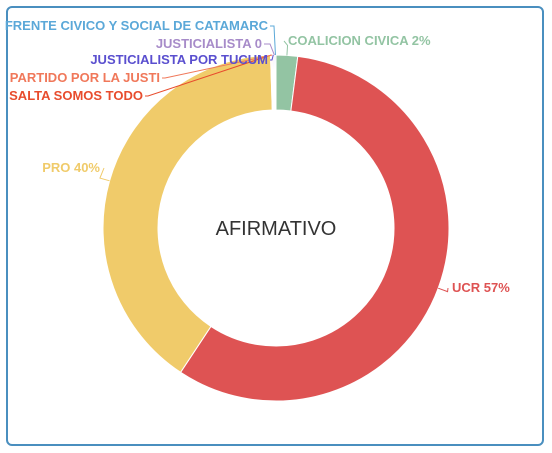 The image size is (552, 453). What do you see at coordinates (275, 82) in the screenshot?
I see `slice-frente-civico-y-social-de-catamarc` at bounding box center [275, 82].